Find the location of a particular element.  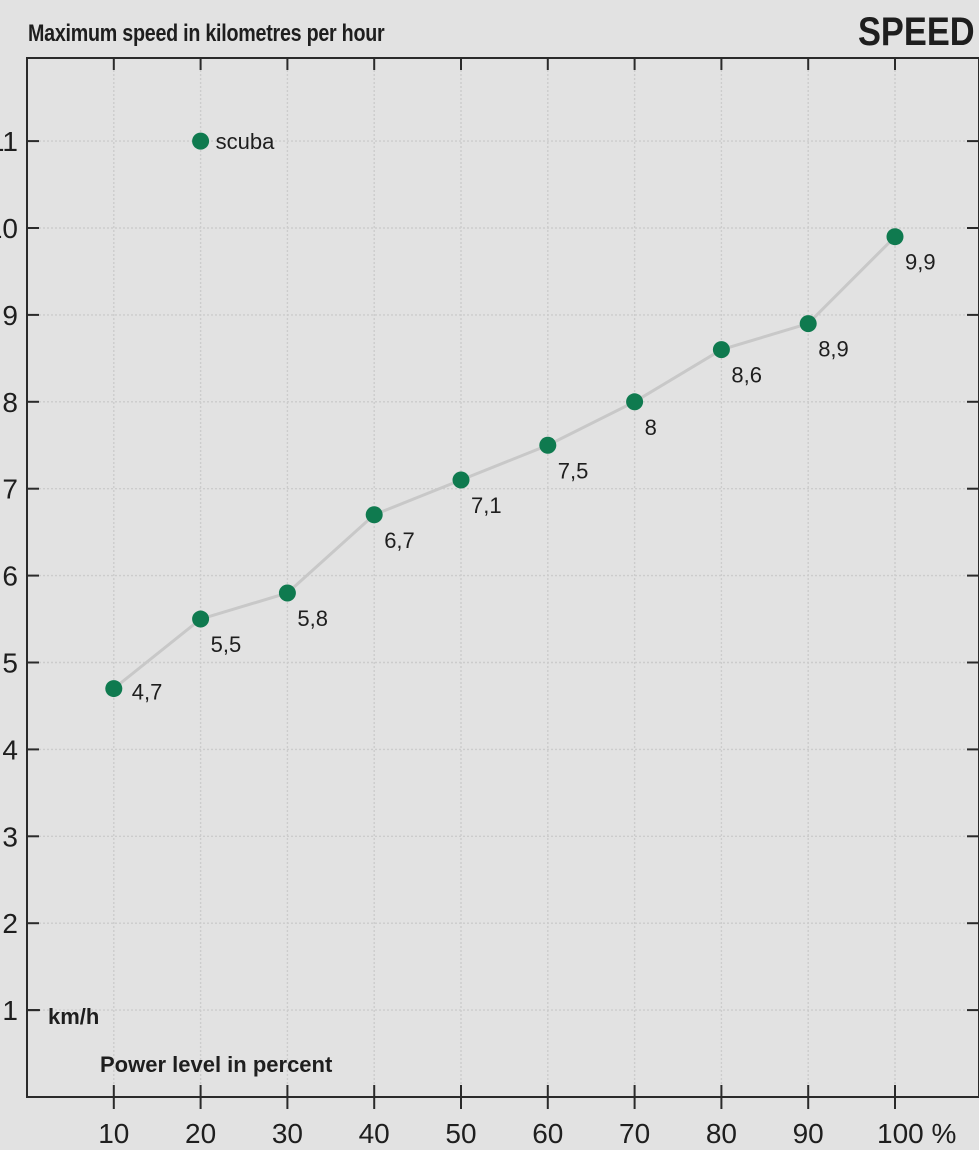

chart-subtitle: Maximum speed in kilometres per hour is located at coordinates (206, 33).